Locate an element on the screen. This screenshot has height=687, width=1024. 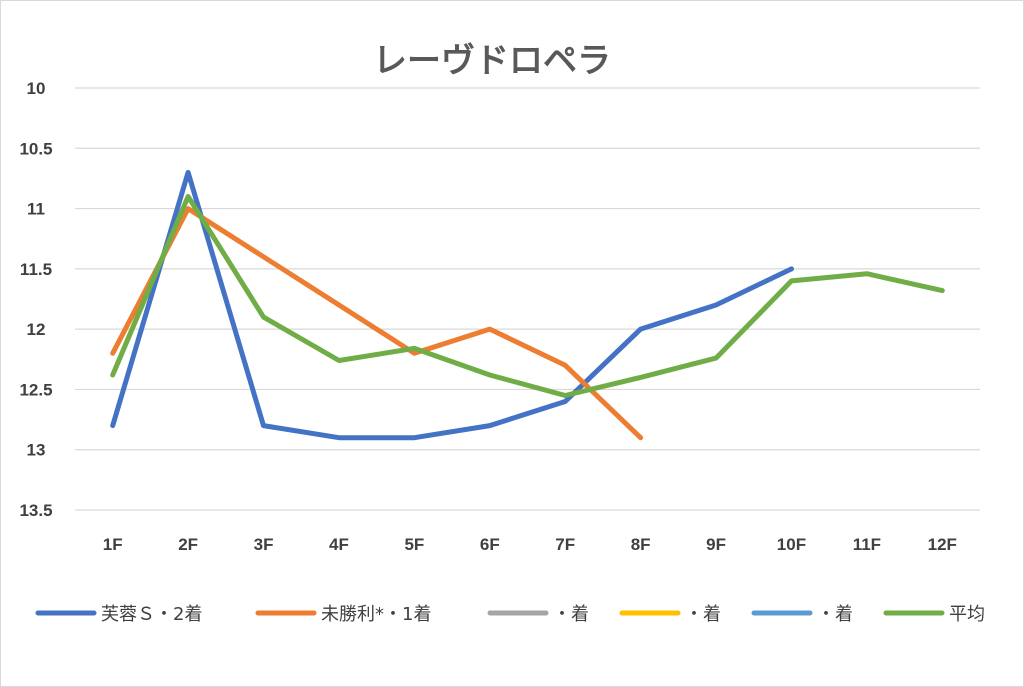
y-tick-label: 13.5 is located at coordinates (35, 510).